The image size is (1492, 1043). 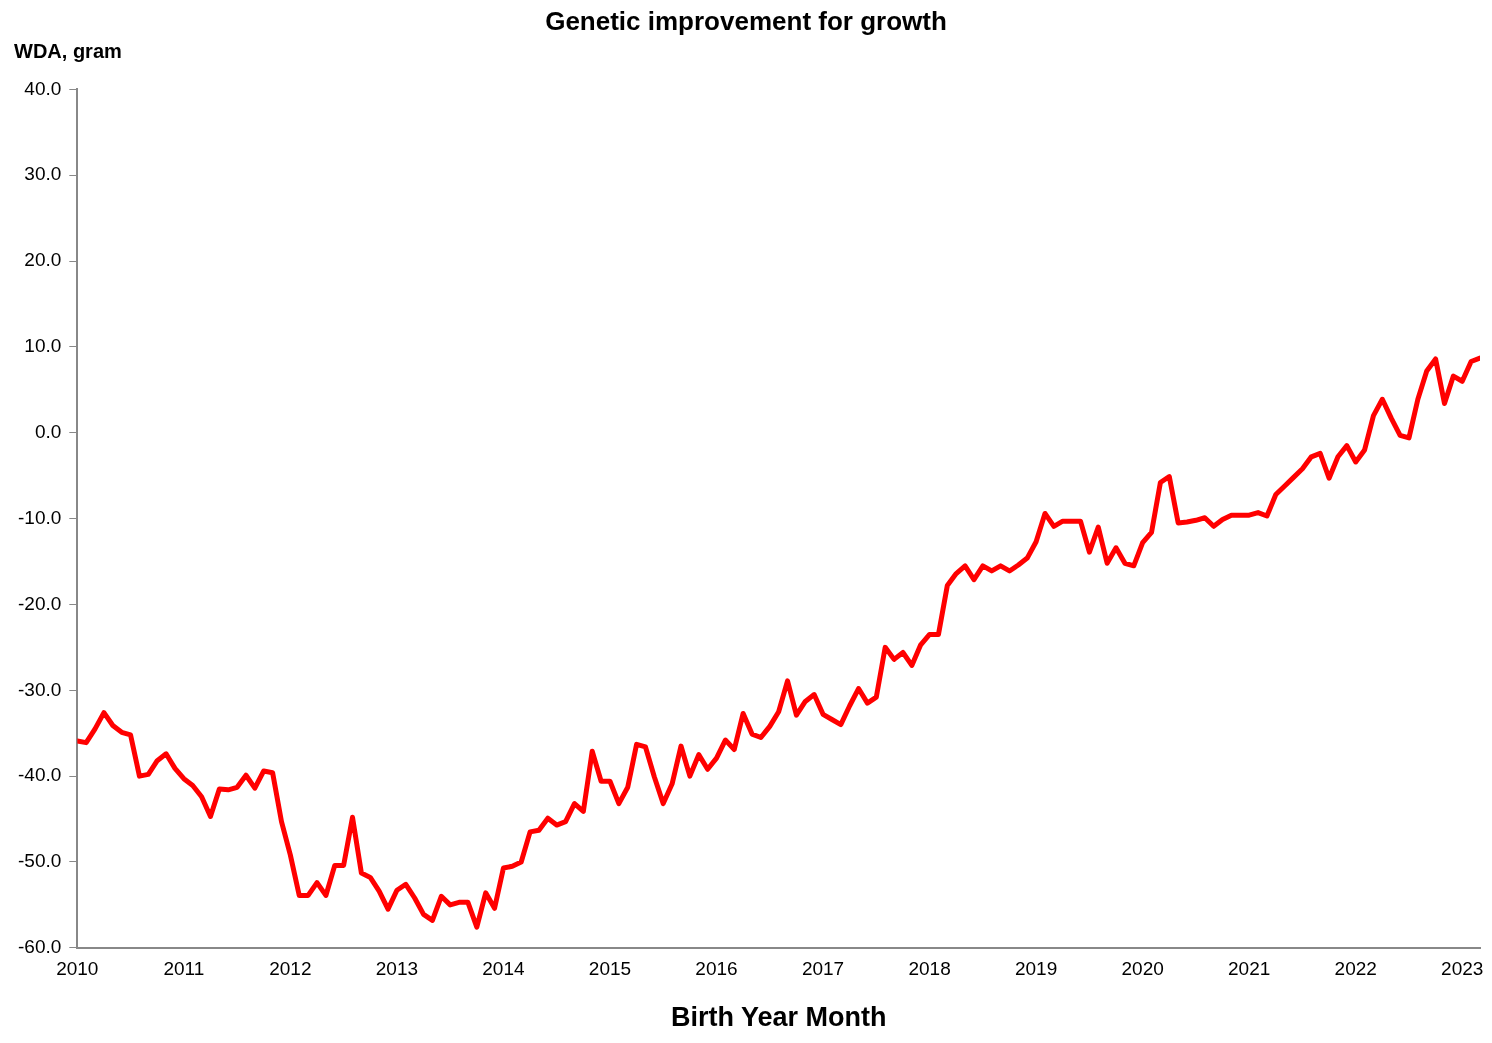 I want to click on x-tick-label: 2014, so click(x=503, y=969).